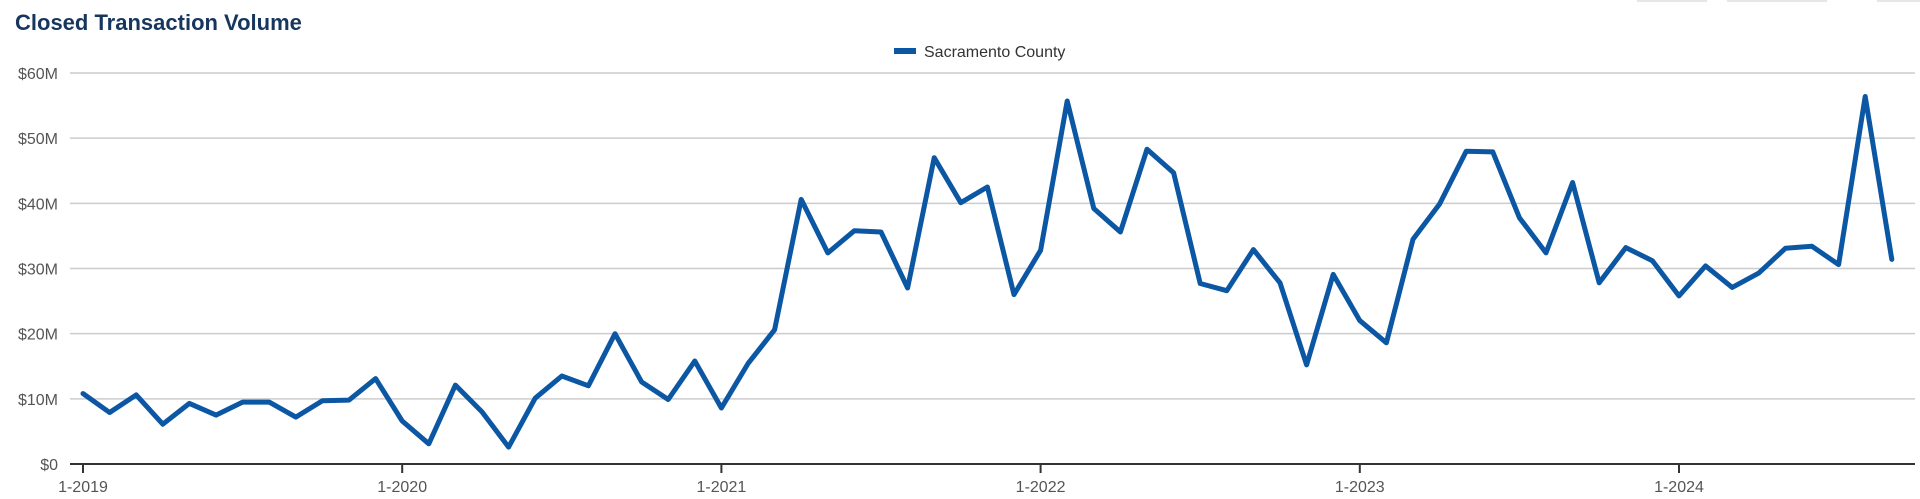 The height and width of the screenshot is (499, 1920). I want to click on x-tick-label: 1-2021, so click(721, 487).